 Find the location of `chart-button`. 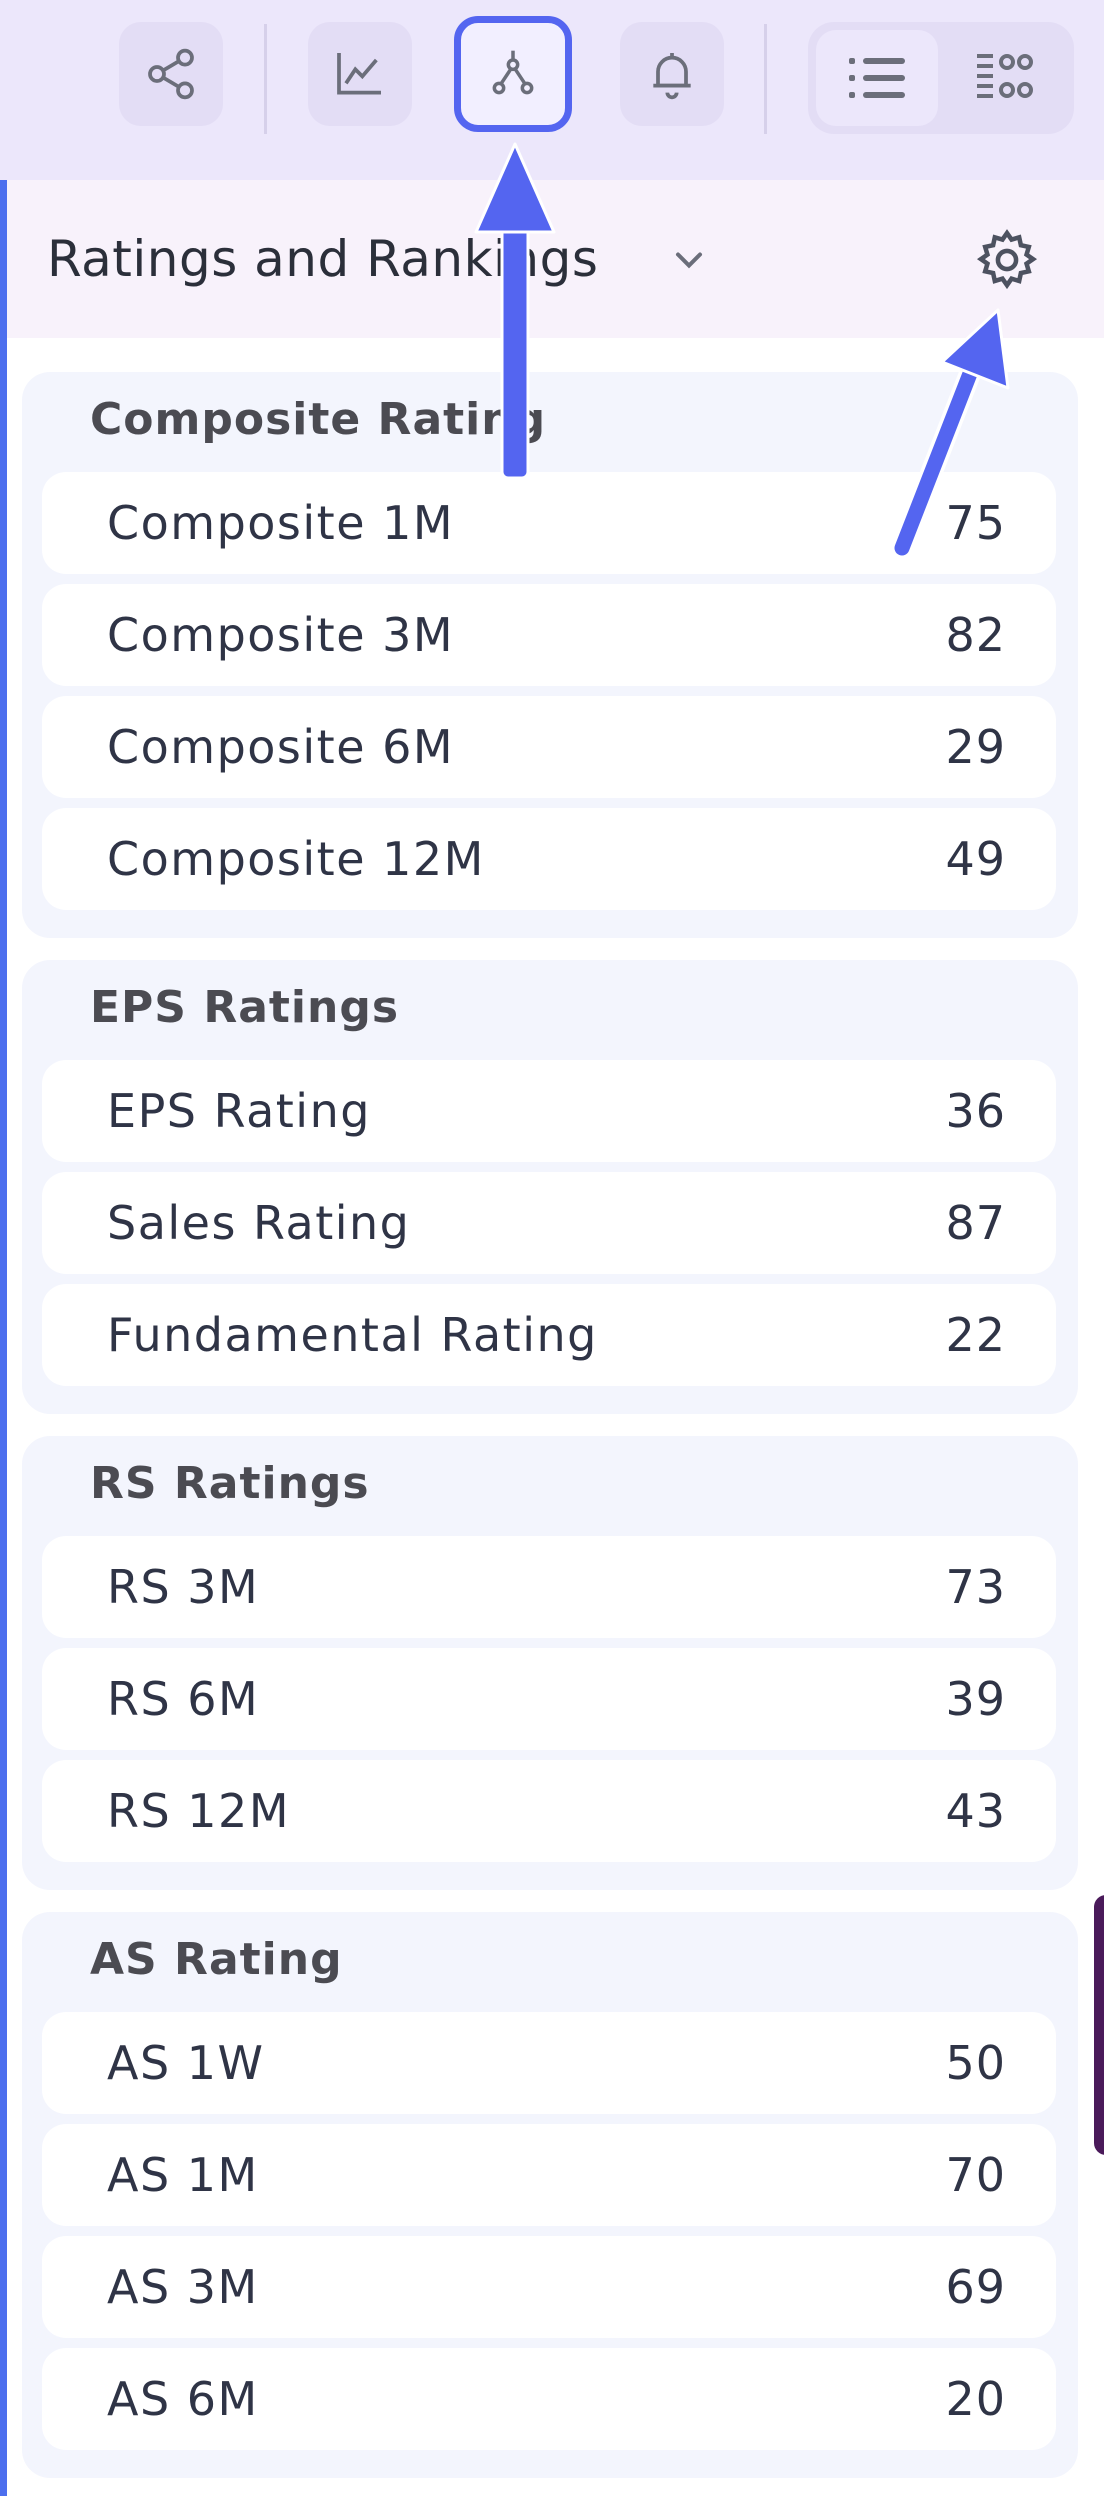

chart-button is located at coordinates (360, 74).